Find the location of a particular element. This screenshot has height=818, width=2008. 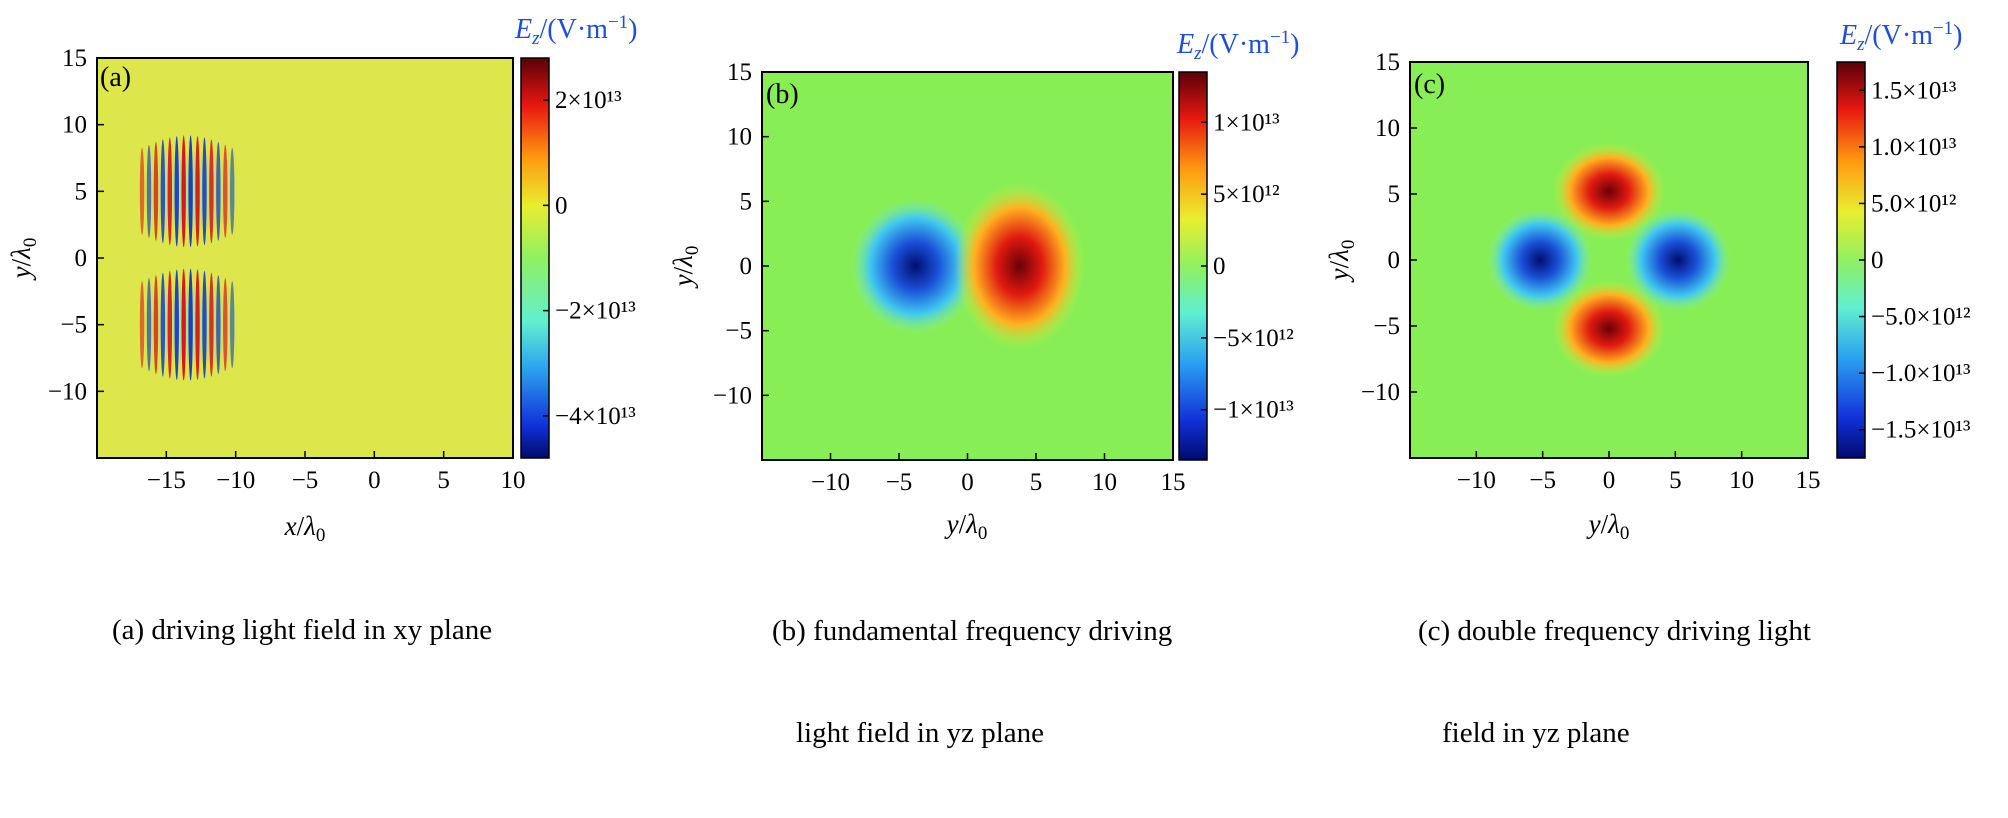

colorbar-title-b: Ez/(V·m−1) is located at coordinates (1238, 45).